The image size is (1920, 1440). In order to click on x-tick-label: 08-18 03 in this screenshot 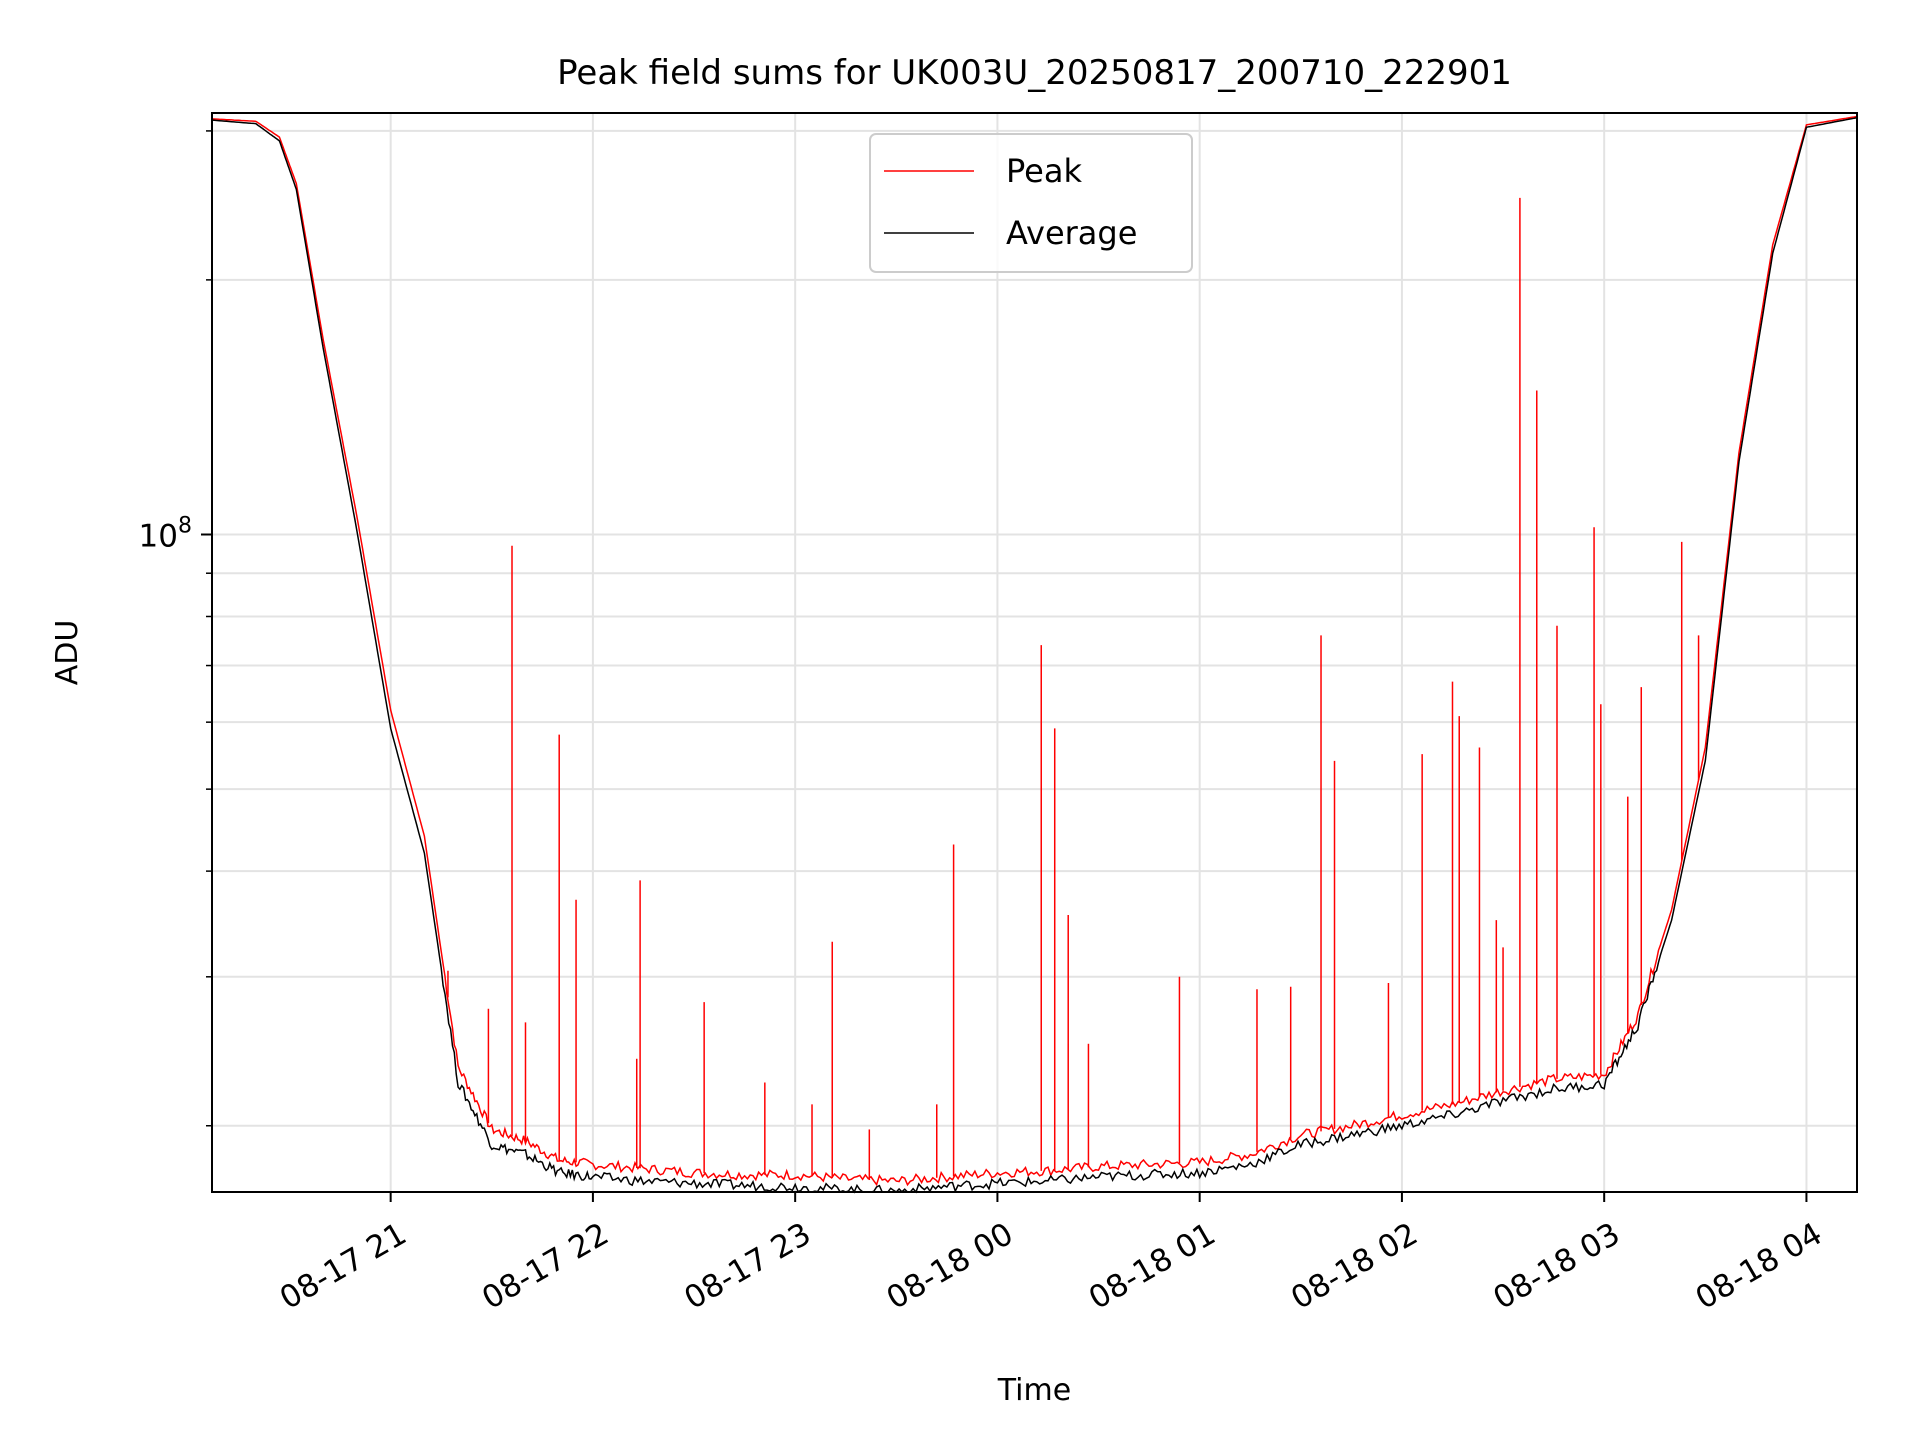, I will do `click(1556, 1266)`.